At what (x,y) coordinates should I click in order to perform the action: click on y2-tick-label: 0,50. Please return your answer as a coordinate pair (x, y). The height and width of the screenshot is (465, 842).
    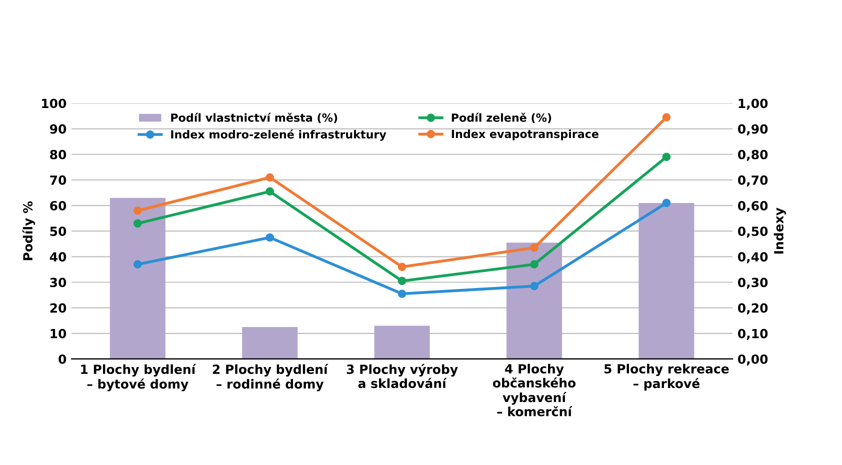
    Looking at the image, I should click on (753, 232).